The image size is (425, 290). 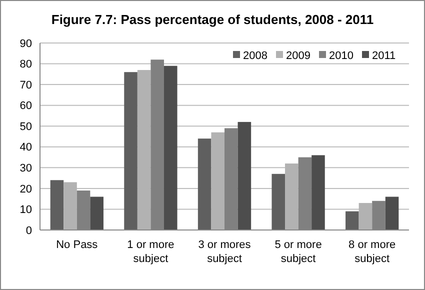 What do you see at coordinates (26, 210) in the screenshot?
I see `y-tick-label: 10` at bounding box center [26, 210].